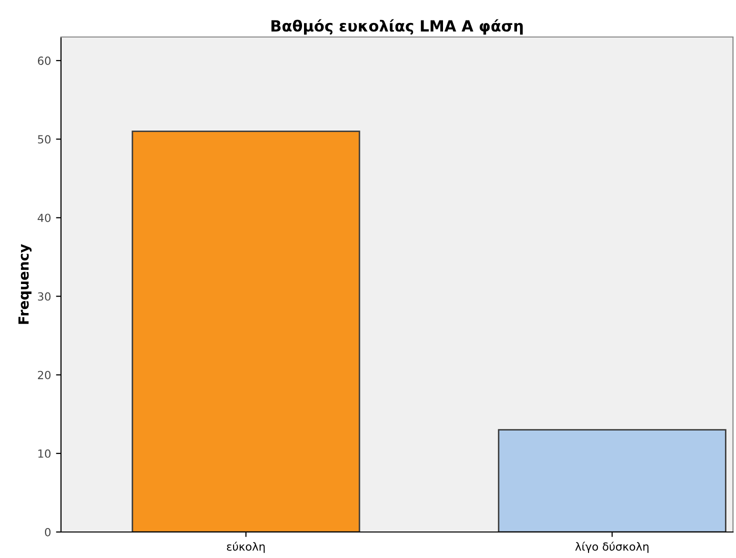  What do you see at coordinates (44, 139) in the screenshot?
I see `y-tick-label: 50` at bounding box center [44, 139].